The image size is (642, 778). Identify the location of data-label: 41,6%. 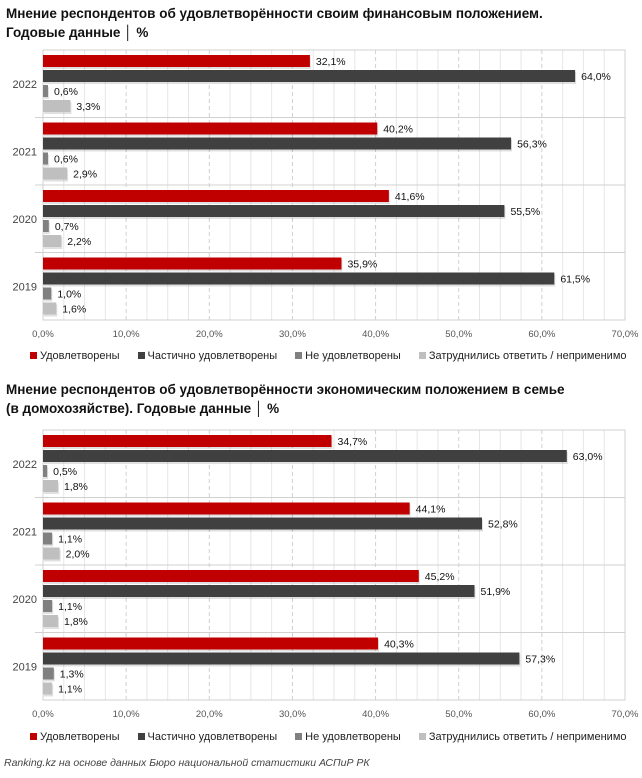
(410, 197).